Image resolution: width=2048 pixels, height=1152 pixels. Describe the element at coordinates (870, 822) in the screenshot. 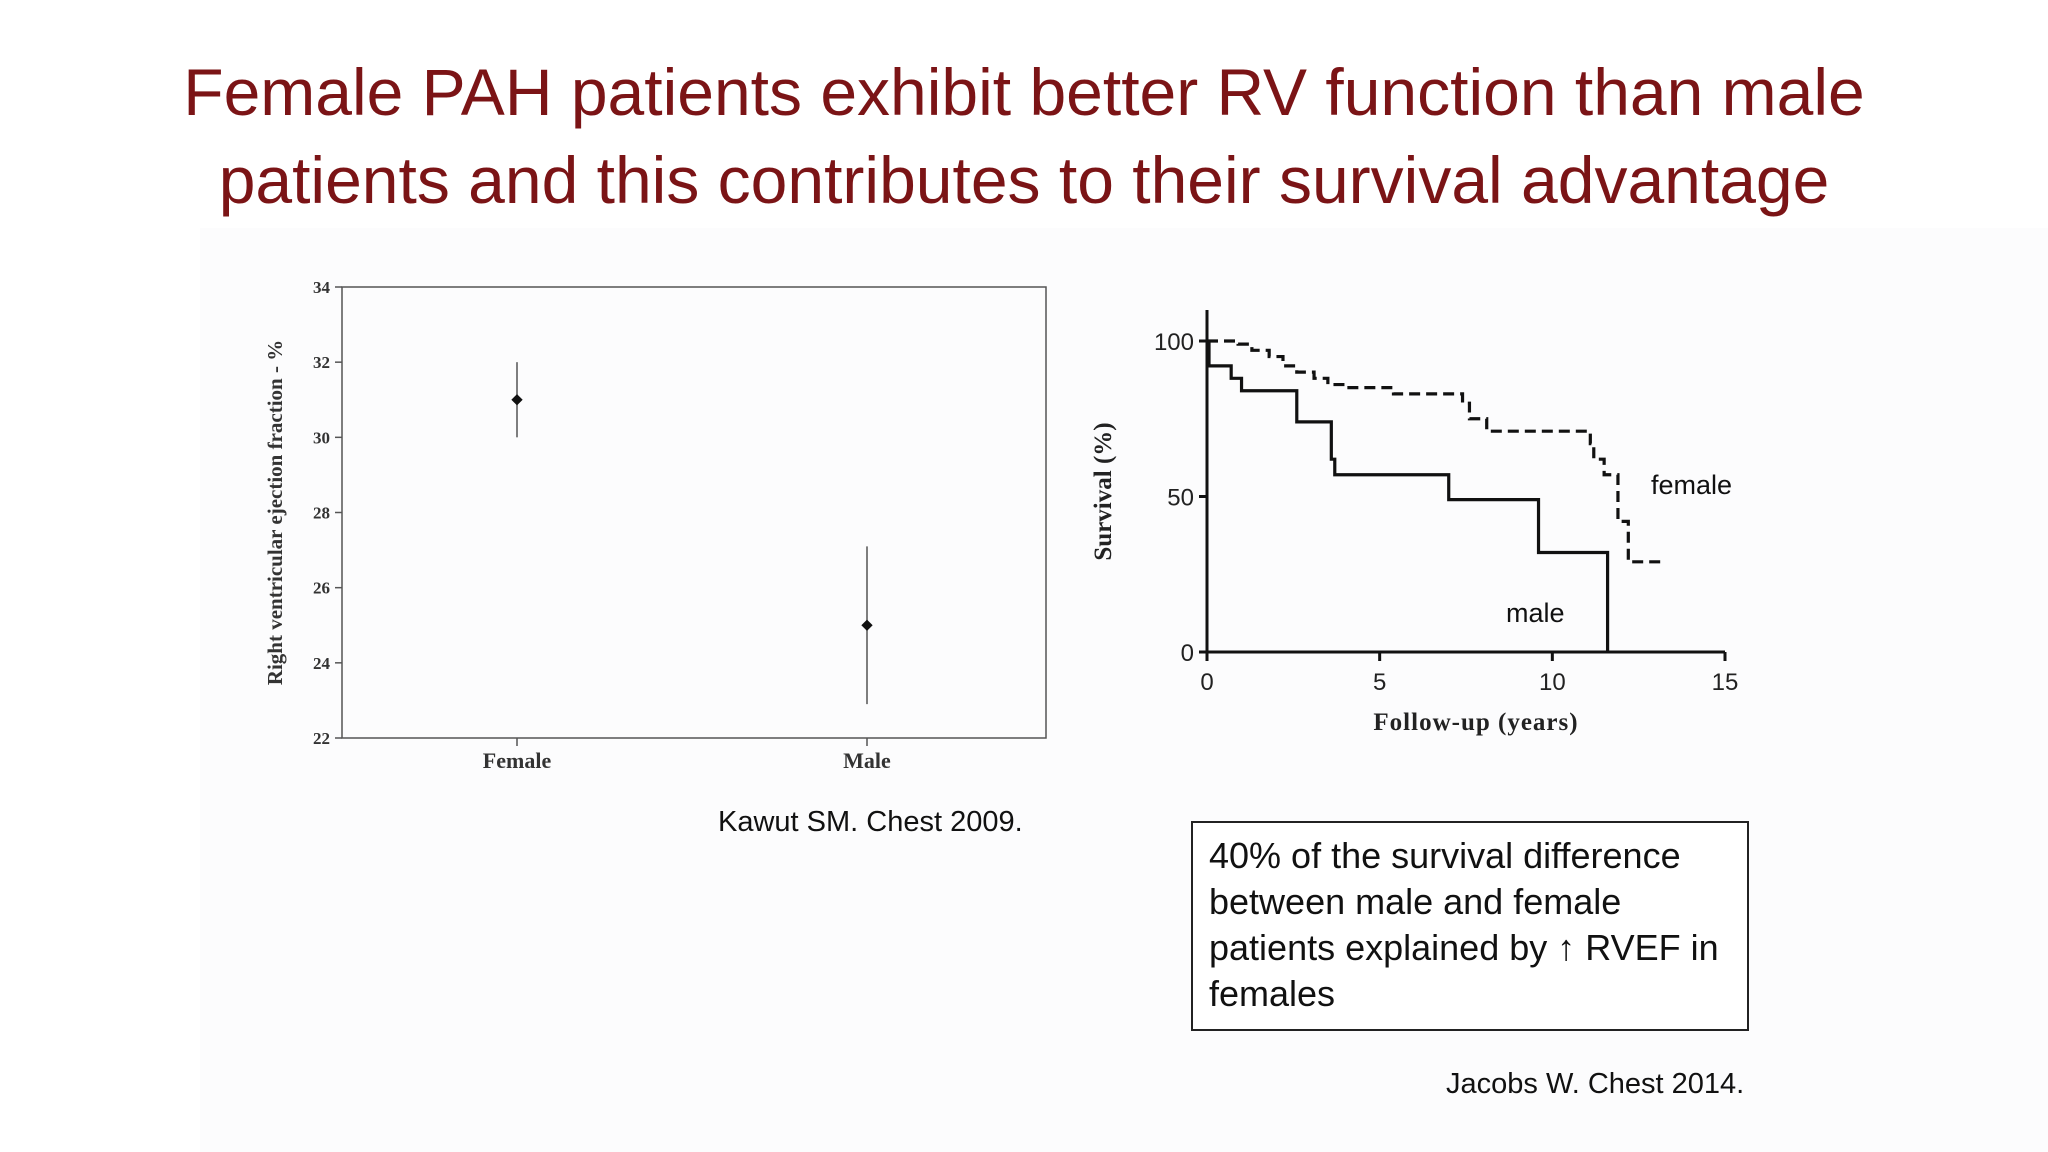

I see `citation-kawut: Kawut SM. Chest 2009.` at that location.